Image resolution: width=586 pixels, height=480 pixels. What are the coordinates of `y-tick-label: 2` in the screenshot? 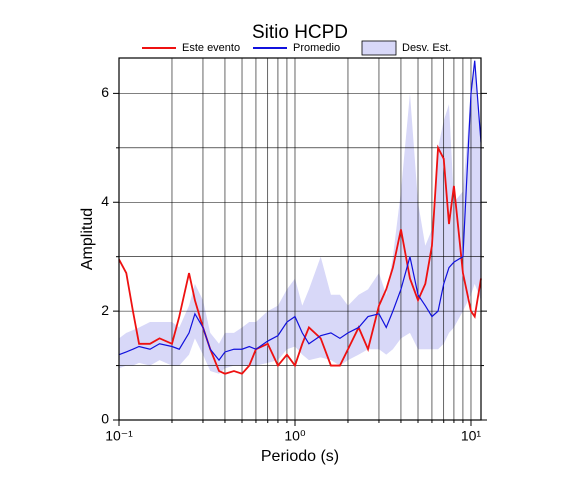 It's located at (105, 310).